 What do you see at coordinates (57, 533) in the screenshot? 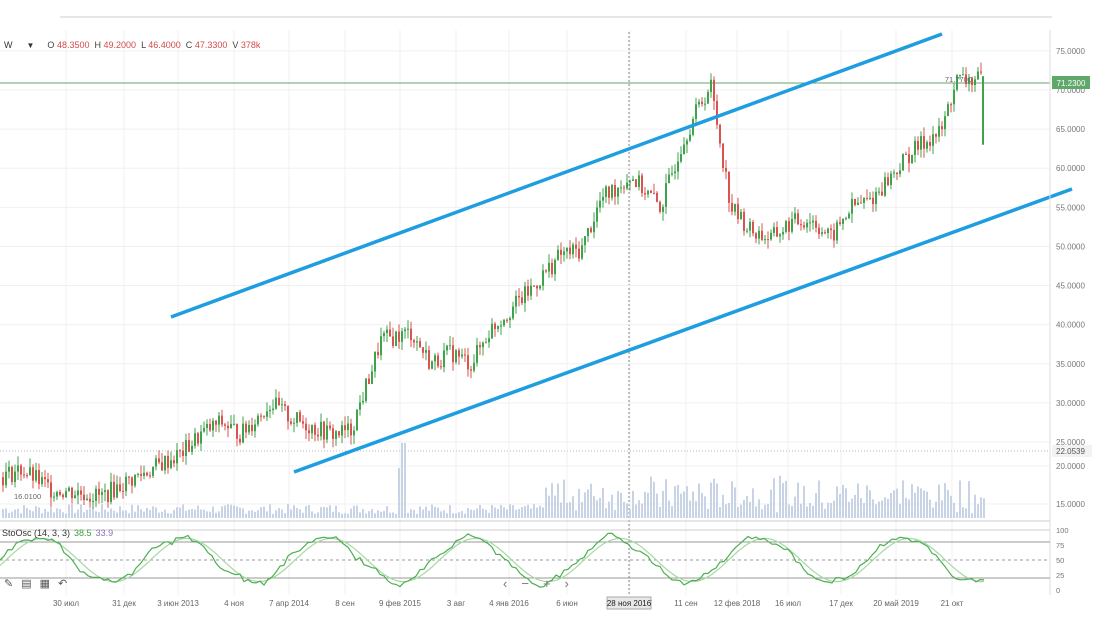
I see `stochastic-legend: StoOsc (14, 3, 3) 38.5 33.9` at bounding box center [57, 533].